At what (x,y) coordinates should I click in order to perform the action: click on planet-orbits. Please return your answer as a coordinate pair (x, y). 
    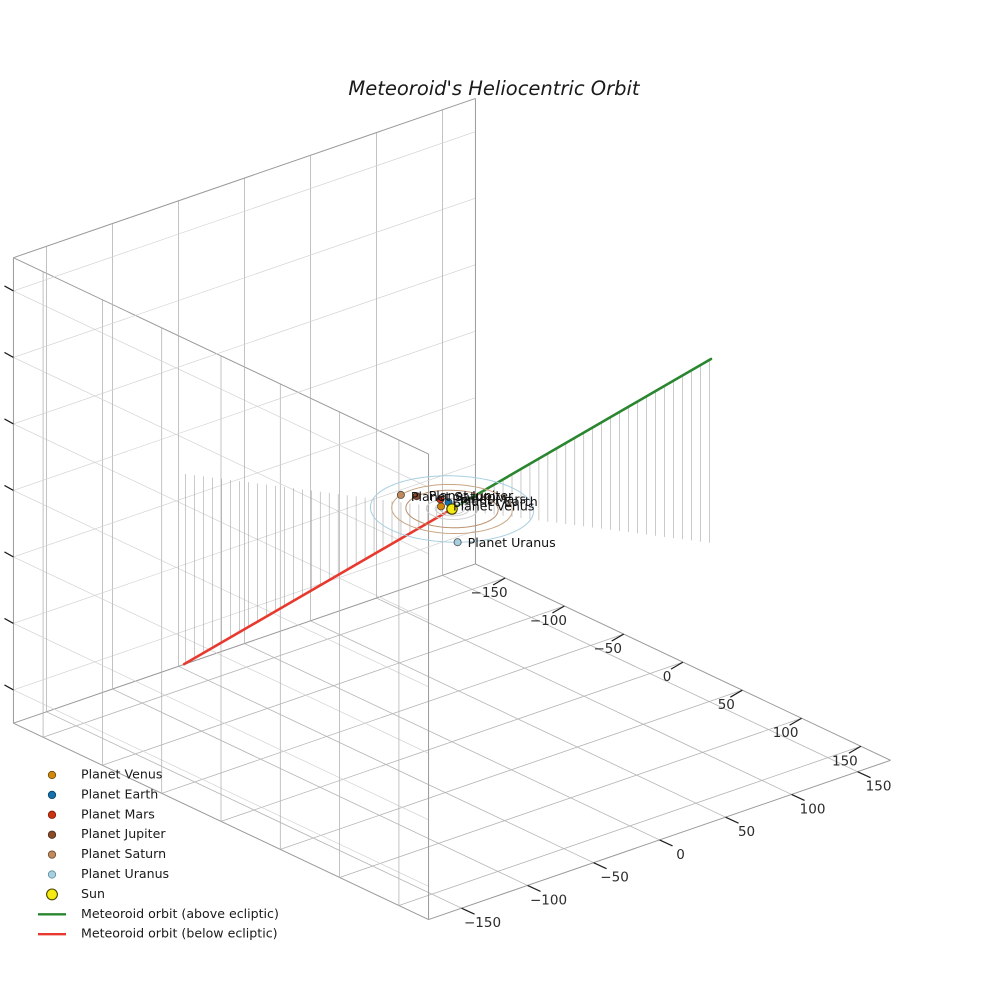
    Looking at the image, I should click on (452, 509).